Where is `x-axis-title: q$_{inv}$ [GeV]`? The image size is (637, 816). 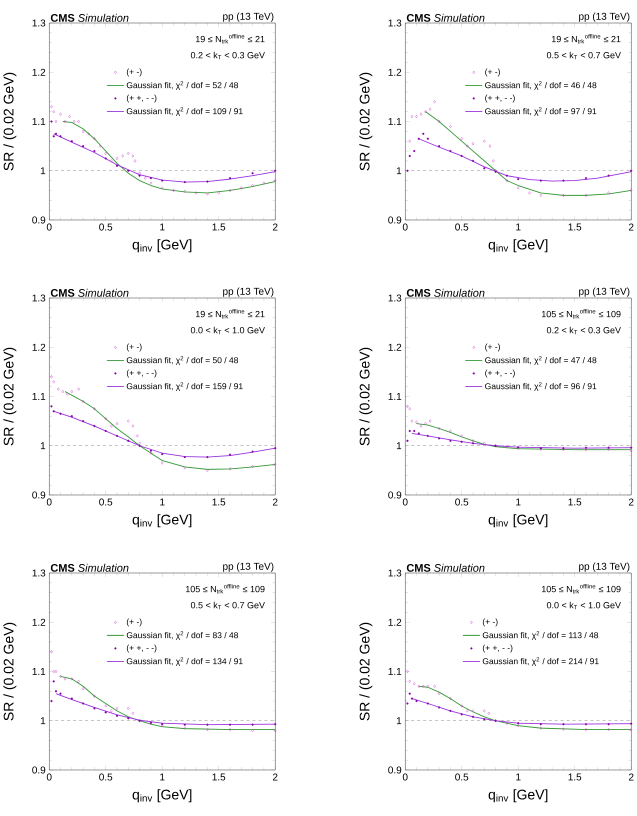
x-axis-title: q$_{inv}$ [GeV] is located at coordinates (518, 521).